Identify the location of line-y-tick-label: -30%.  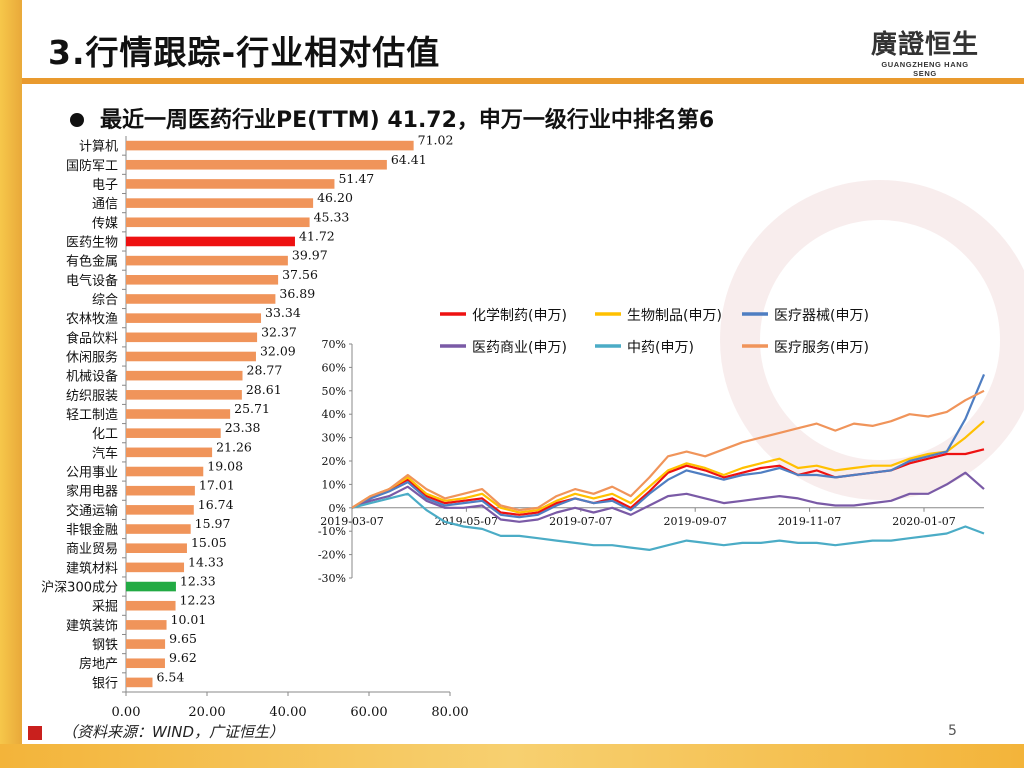
(332, 578).